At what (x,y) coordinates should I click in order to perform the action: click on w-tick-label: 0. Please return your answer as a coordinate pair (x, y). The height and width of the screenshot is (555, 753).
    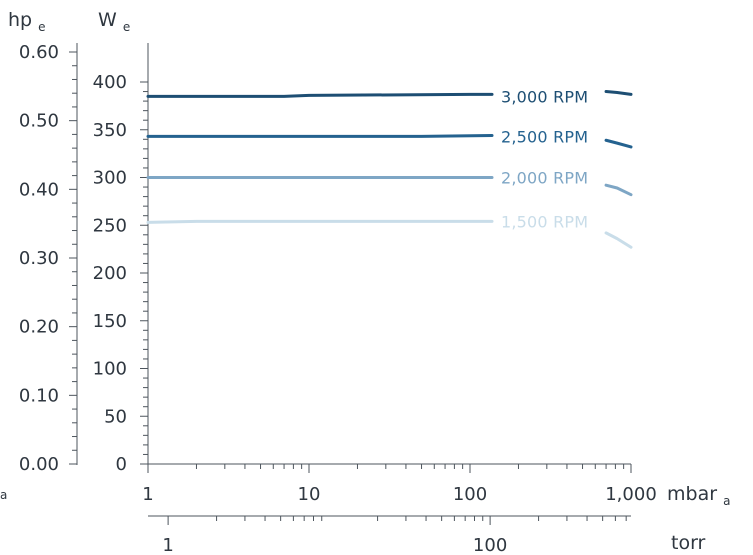
    Looking at the image, I should click on (121, 464).